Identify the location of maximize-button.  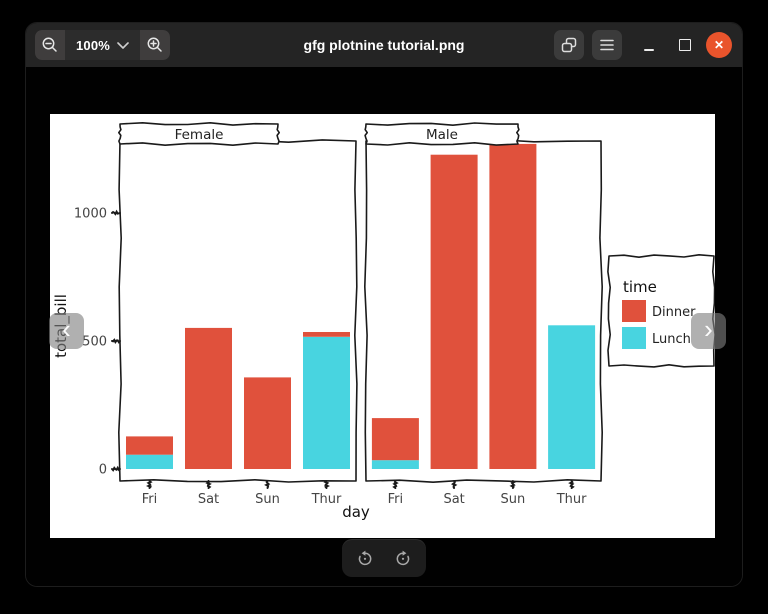
(685, 45).